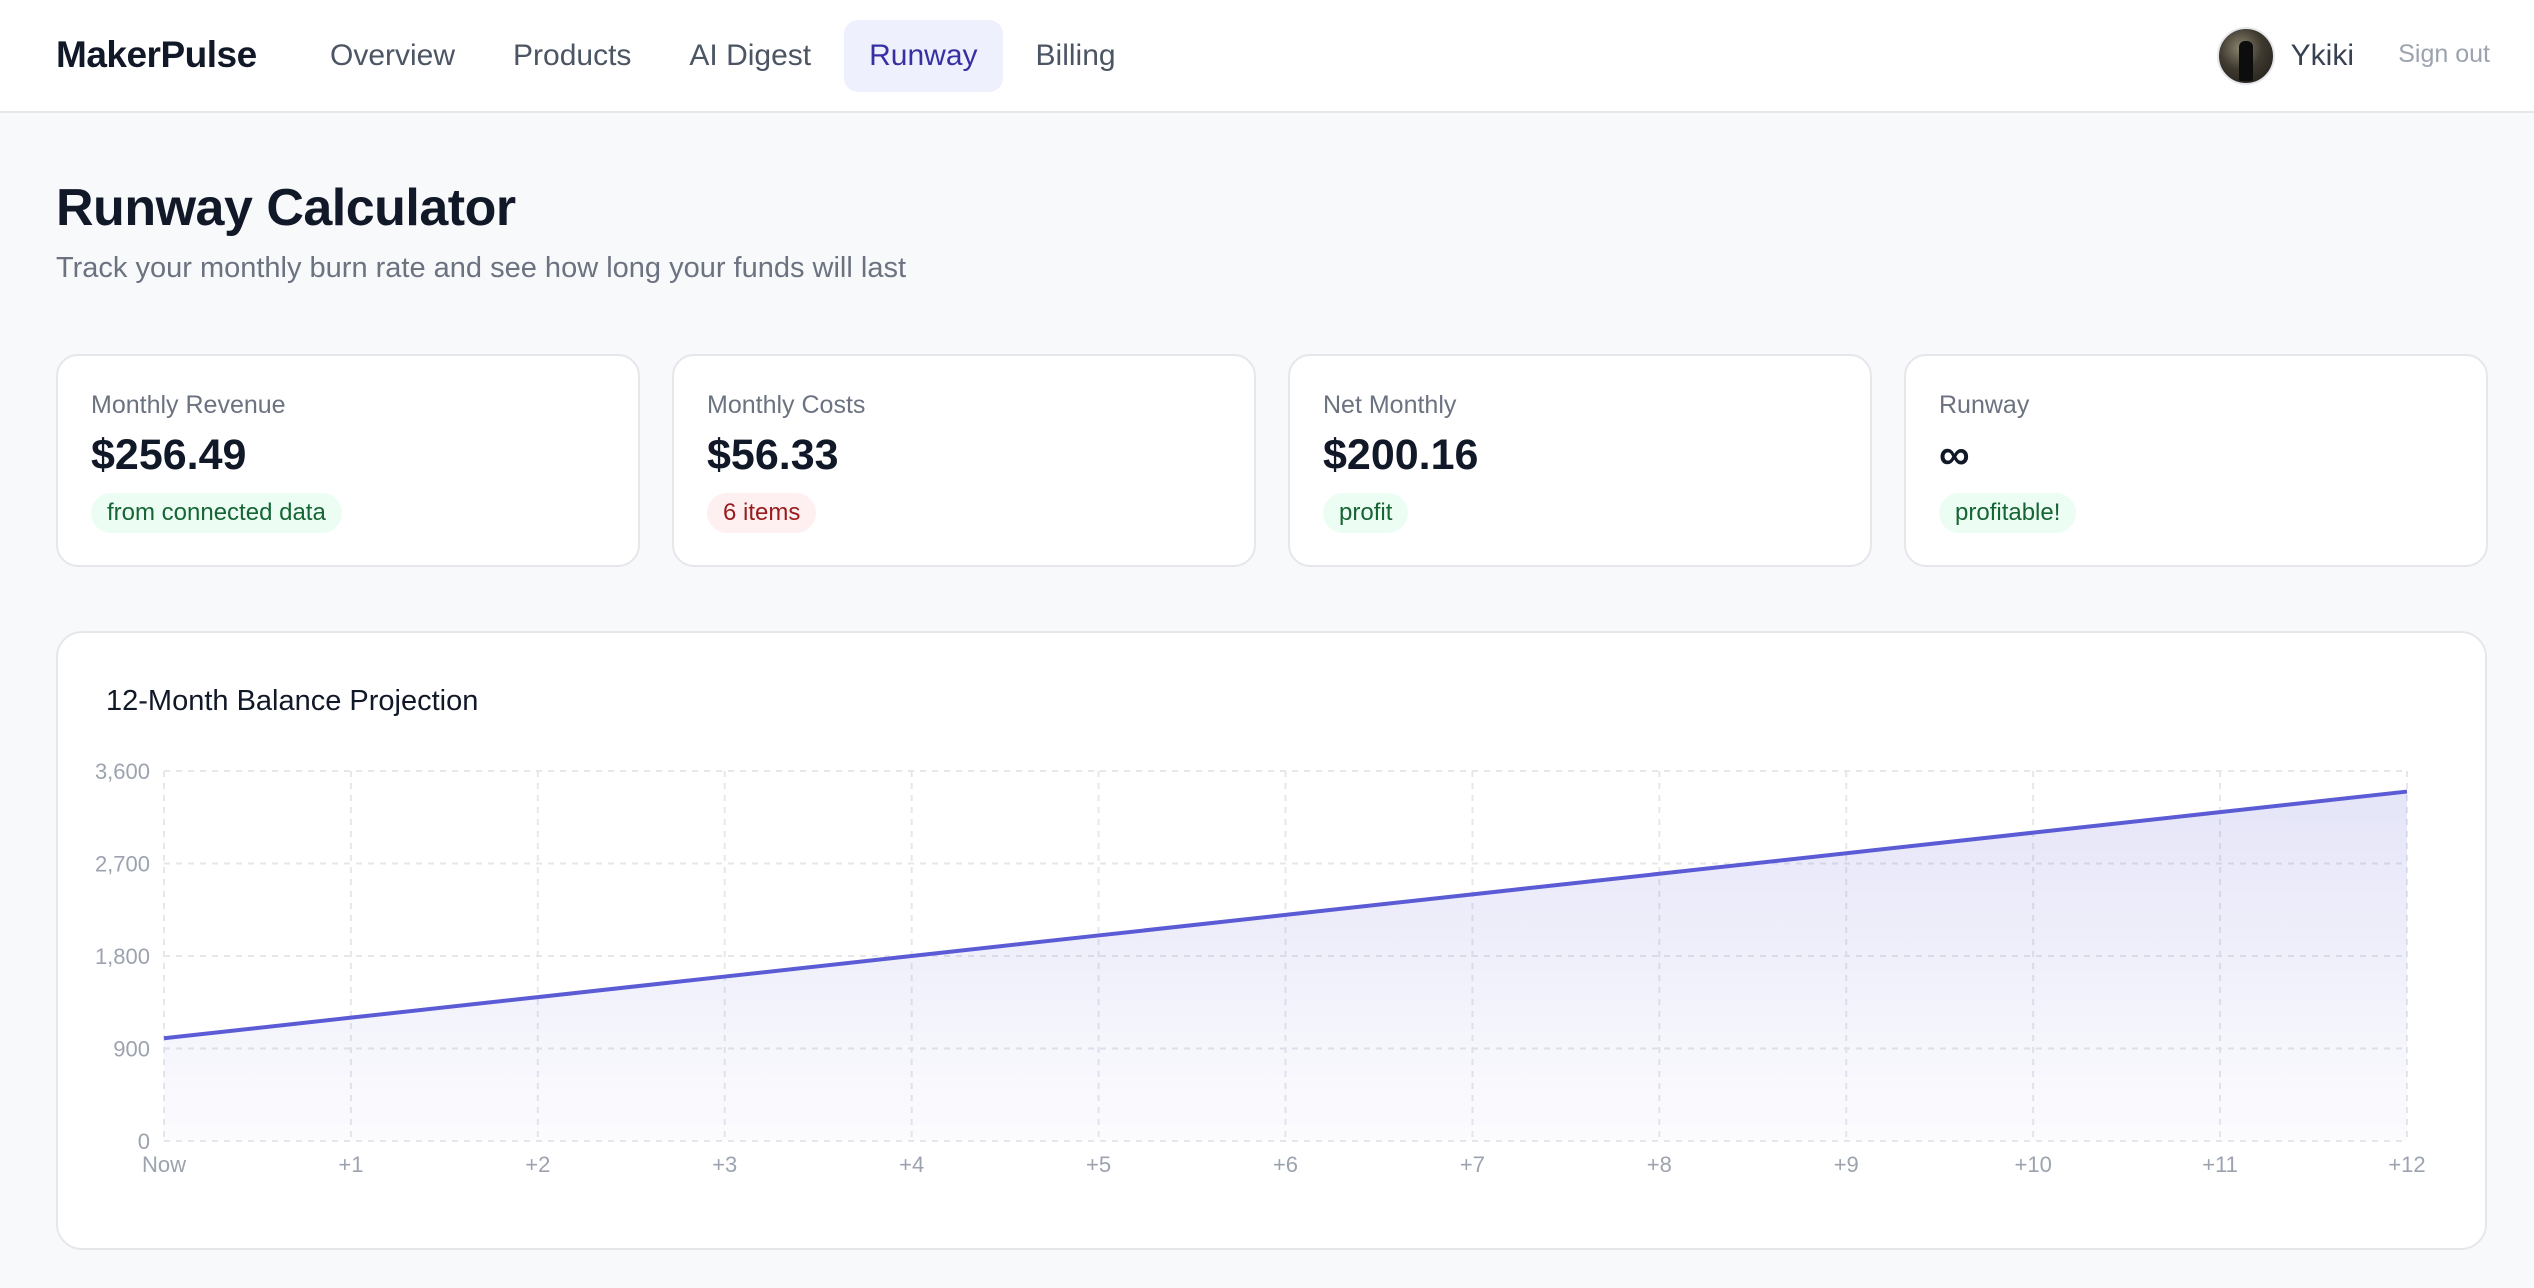 This screenshot has height=1288, width=2534. What do you see at coordinates (1098, 1164) in the screenshot?
I see `x-tick-label: +5` at bounding box center [1098, 1164].